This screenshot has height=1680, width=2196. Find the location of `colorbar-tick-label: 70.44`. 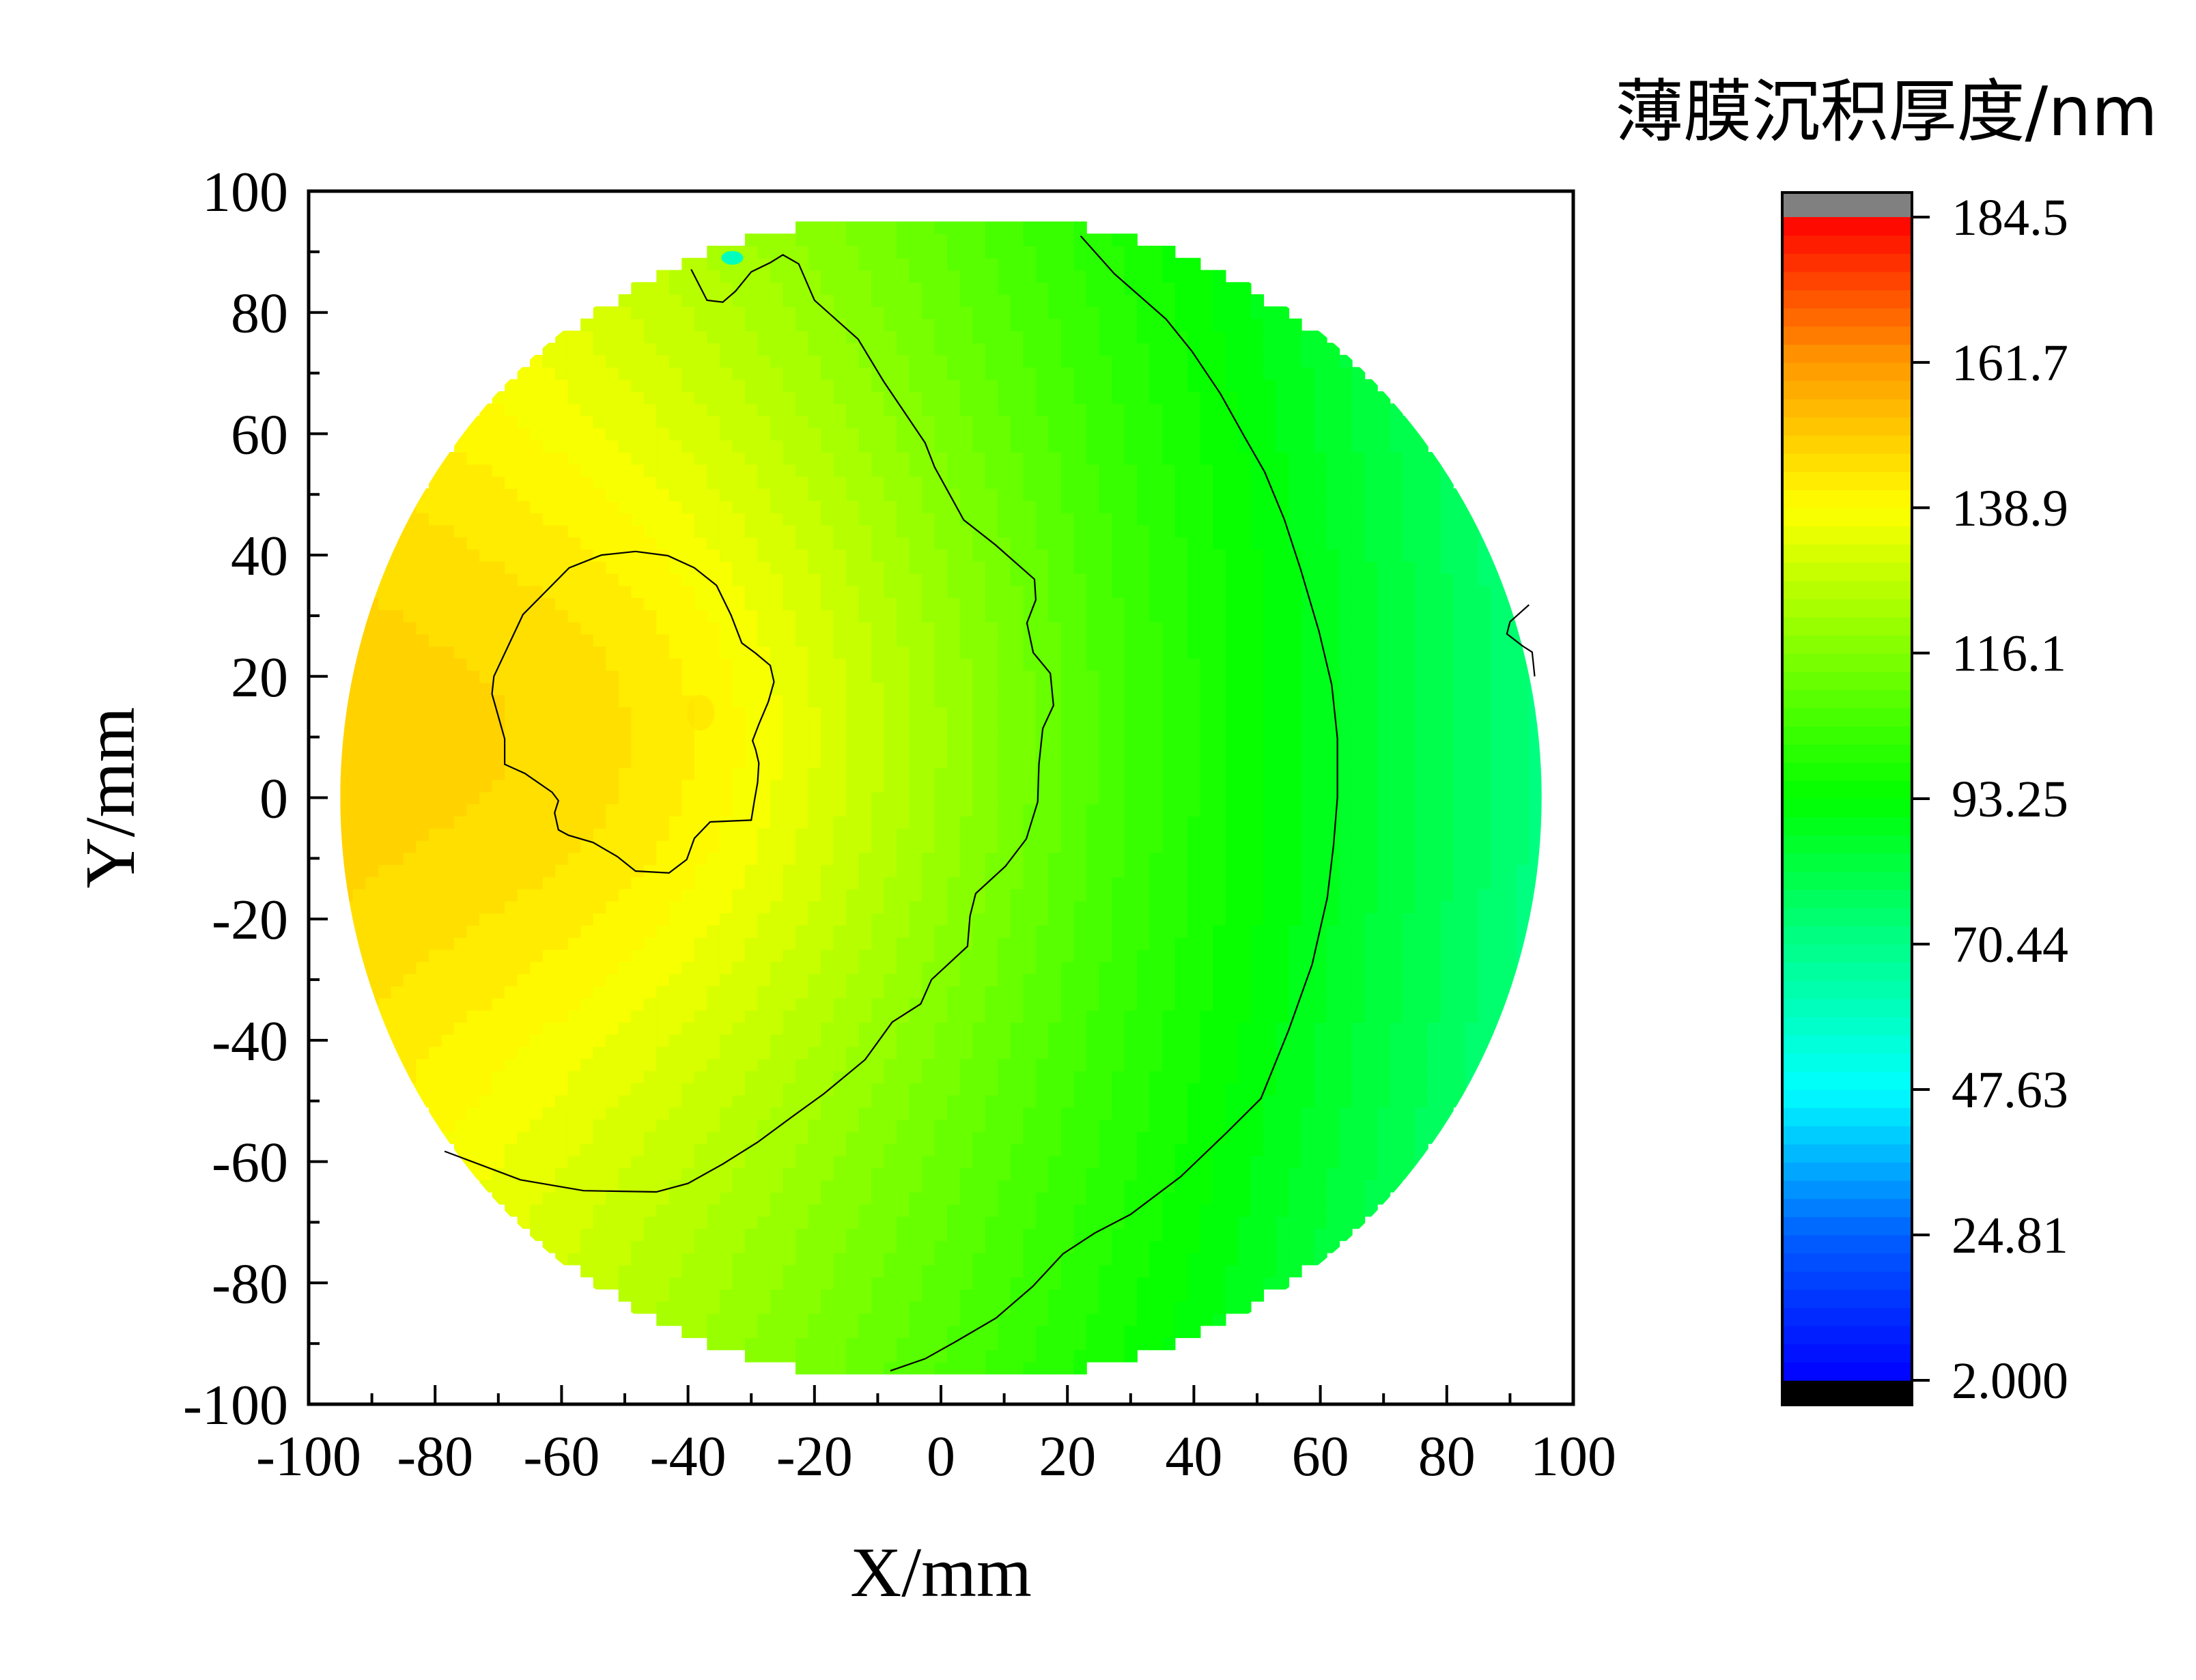

colorbar-tick-label: 70.44 is located at coordinates (2010, 944).